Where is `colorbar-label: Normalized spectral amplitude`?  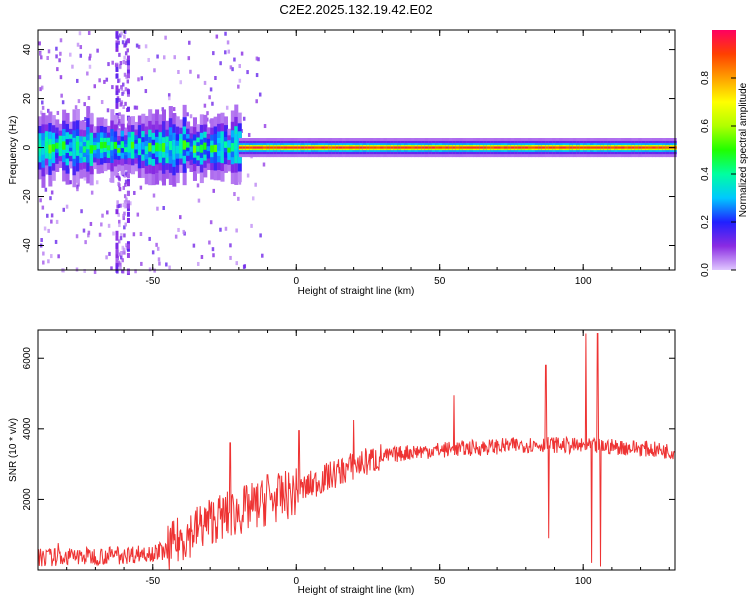
colorbar-label: Normalized spectral amplitude is located at coordinates (743, 149).